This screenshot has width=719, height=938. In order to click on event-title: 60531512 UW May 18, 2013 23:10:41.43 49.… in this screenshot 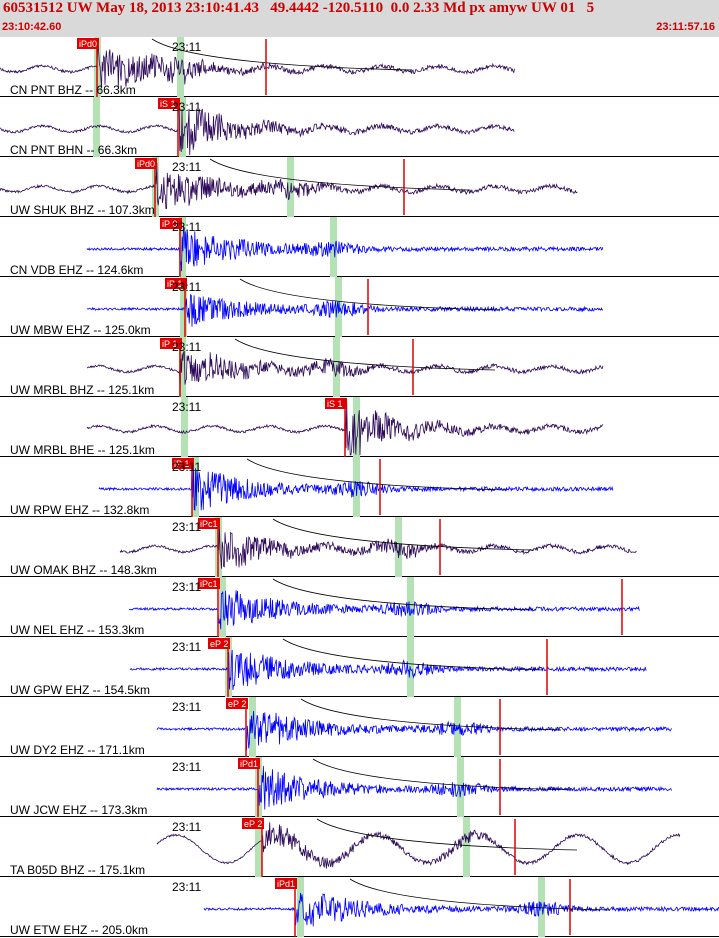, I will do `click(299, 8)`.